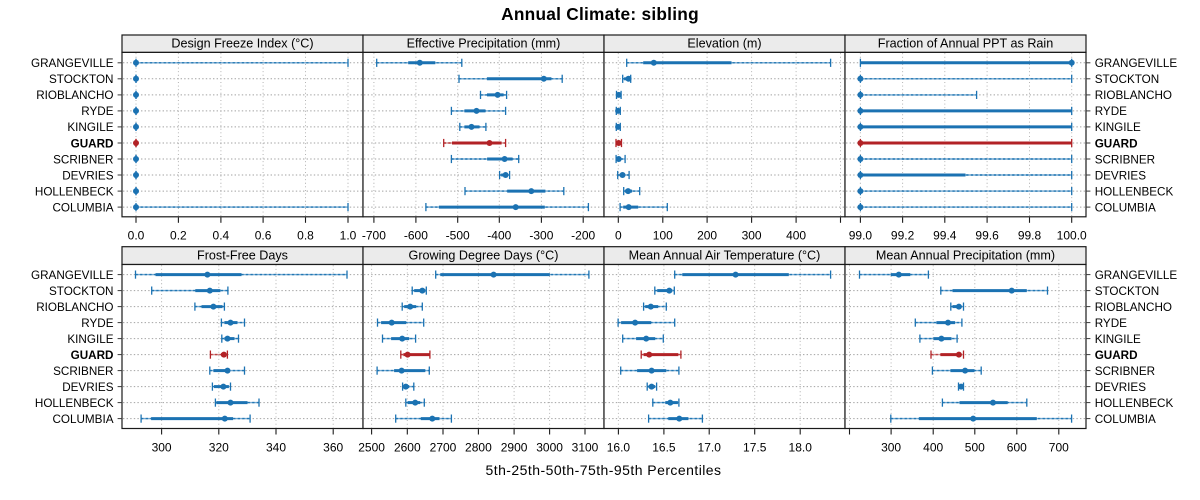 This screenshot has width=1200, height=500. I want to click on svg-text: -600, so click(416, 236).